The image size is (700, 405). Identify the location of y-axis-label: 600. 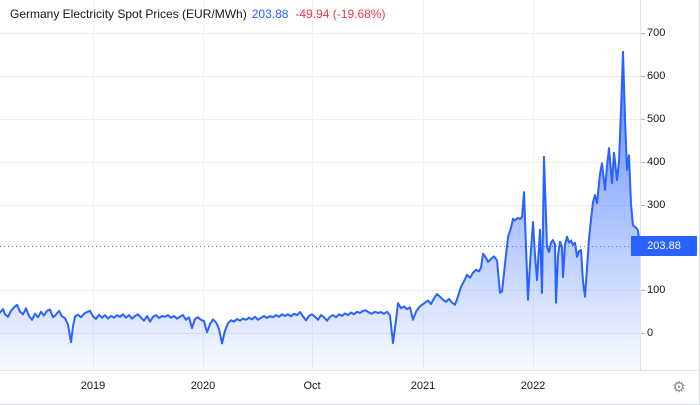
(656, 75).